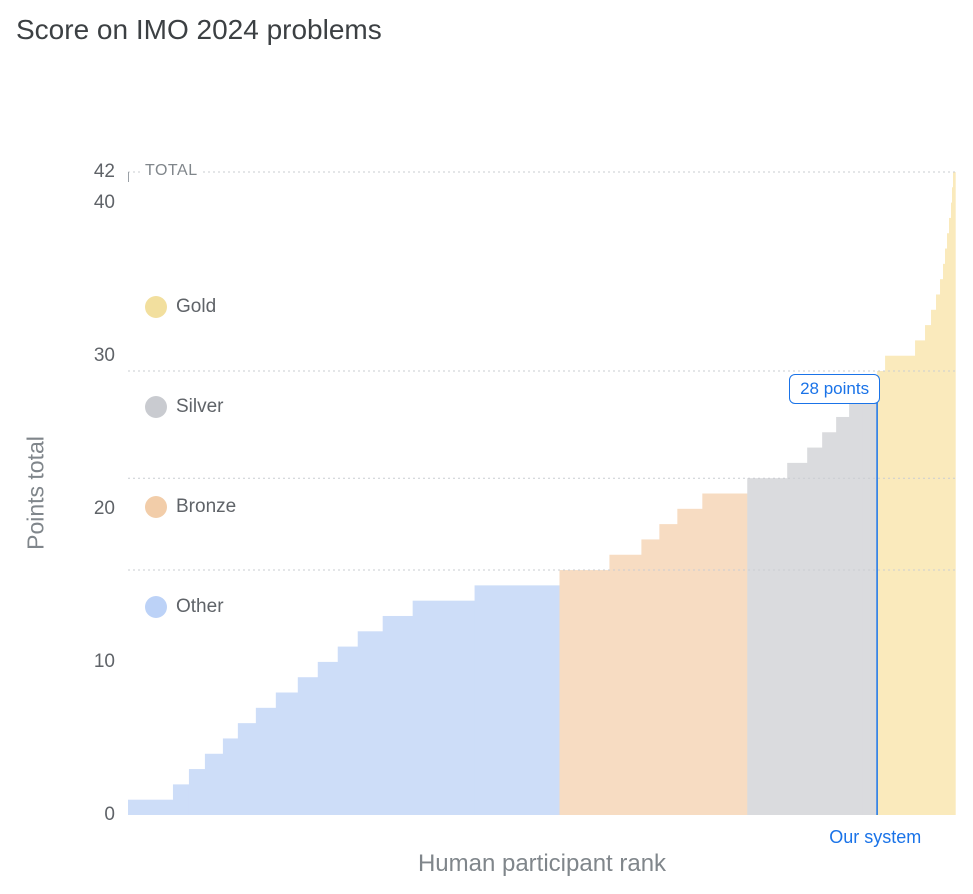  I want to click on y-tick-20: 20, so click(104, 508).